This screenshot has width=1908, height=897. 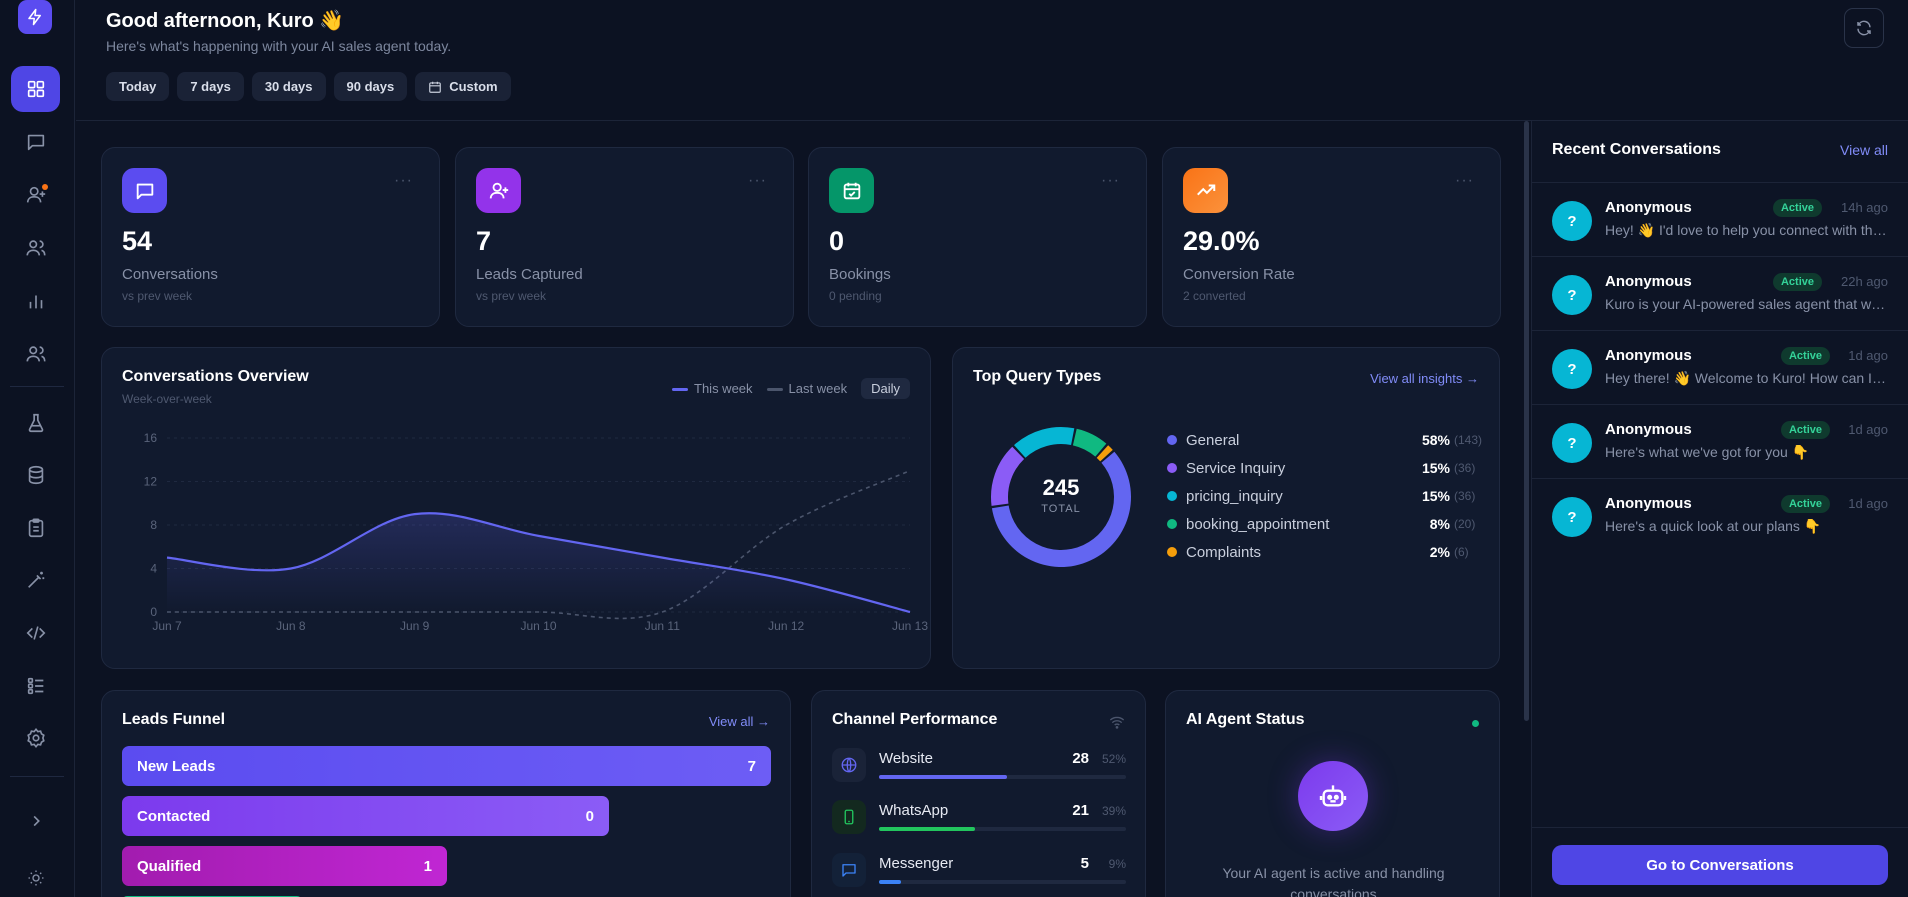 What do you see at coordinates (885, 388) in the screenshot?
I see `granularity-dropdown: Daily` at bounding box center [885, 388].